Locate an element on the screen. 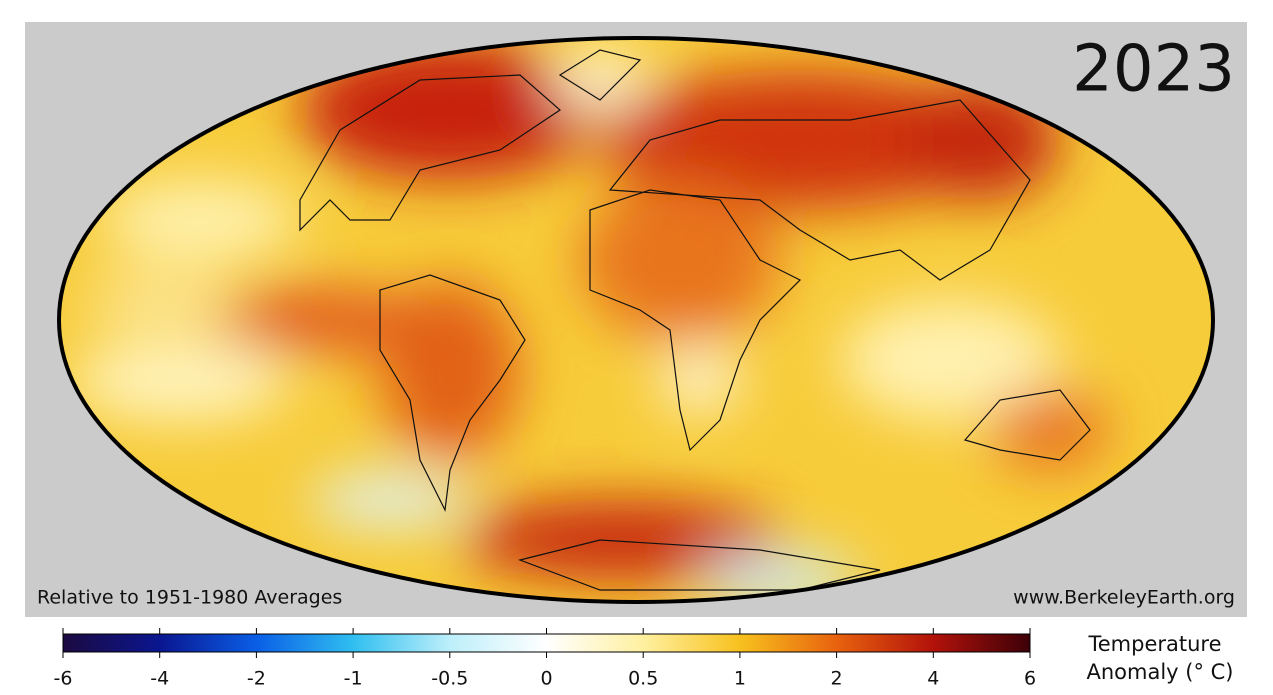  colorbar is located at coordinates (546, 643).